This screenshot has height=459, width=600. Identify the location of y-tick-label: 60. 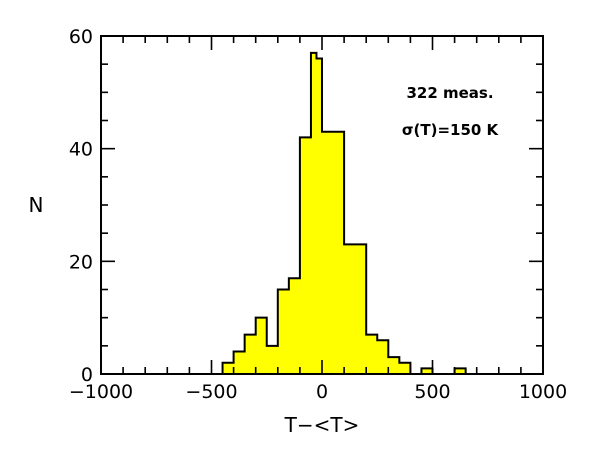
(81, 37).